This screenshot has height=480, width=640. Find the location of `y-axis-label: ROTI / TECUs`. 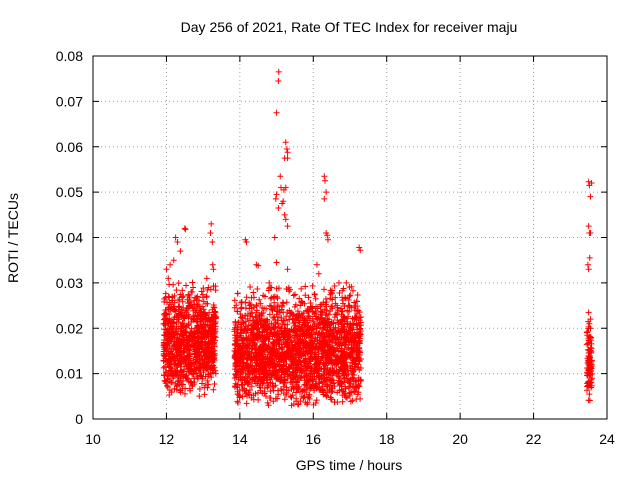

y-axis-label: ROTI / TECUs is located at coordinates (13, 238).